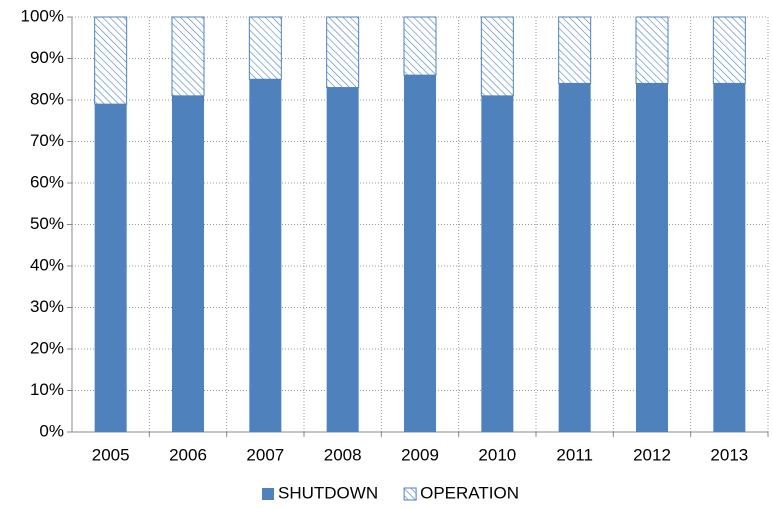  What do you see at coordinates (47, 57) in the screenshot?
I see `y-tick-label: 90%` at bounding box center [47, 57].